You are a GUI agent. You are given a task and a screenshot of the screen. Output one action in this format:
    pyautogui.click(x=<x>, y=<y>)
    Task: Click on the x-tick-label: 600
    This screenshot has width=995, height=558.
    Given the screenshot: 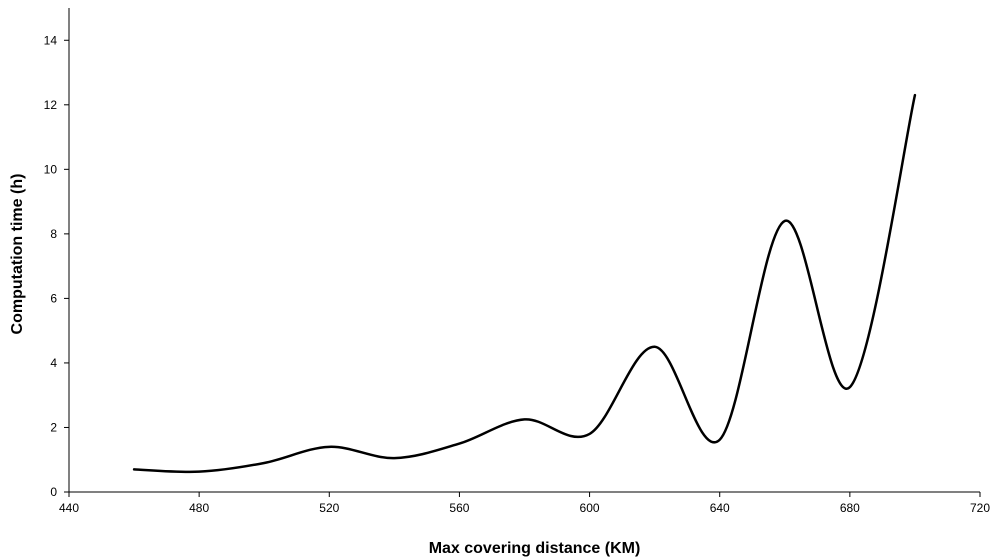 What is the action you would take?
    pyautogui.click(x=590, y=508)
    